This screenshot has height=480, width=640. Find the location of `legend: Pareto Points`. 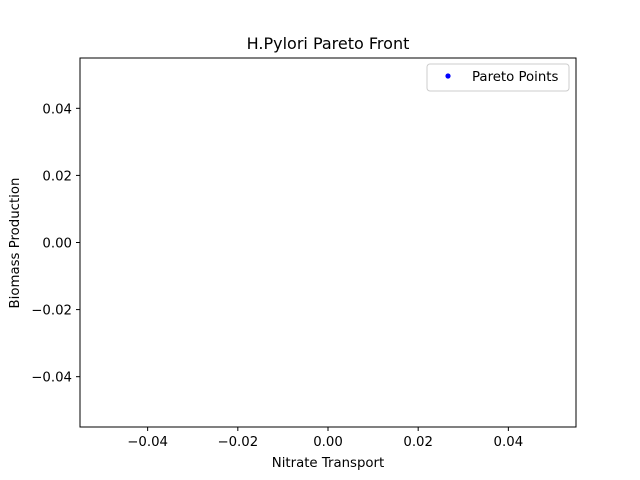

legend: Pareto Points is located at coordinates (498, 77).